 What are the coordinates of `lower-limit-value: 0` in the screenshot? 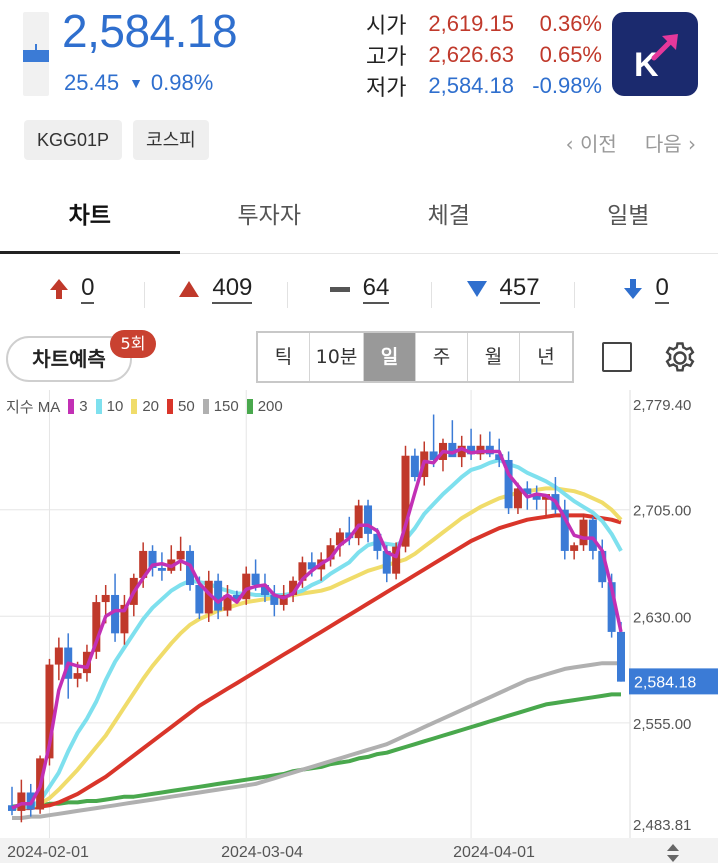 It's located at (662, 289).